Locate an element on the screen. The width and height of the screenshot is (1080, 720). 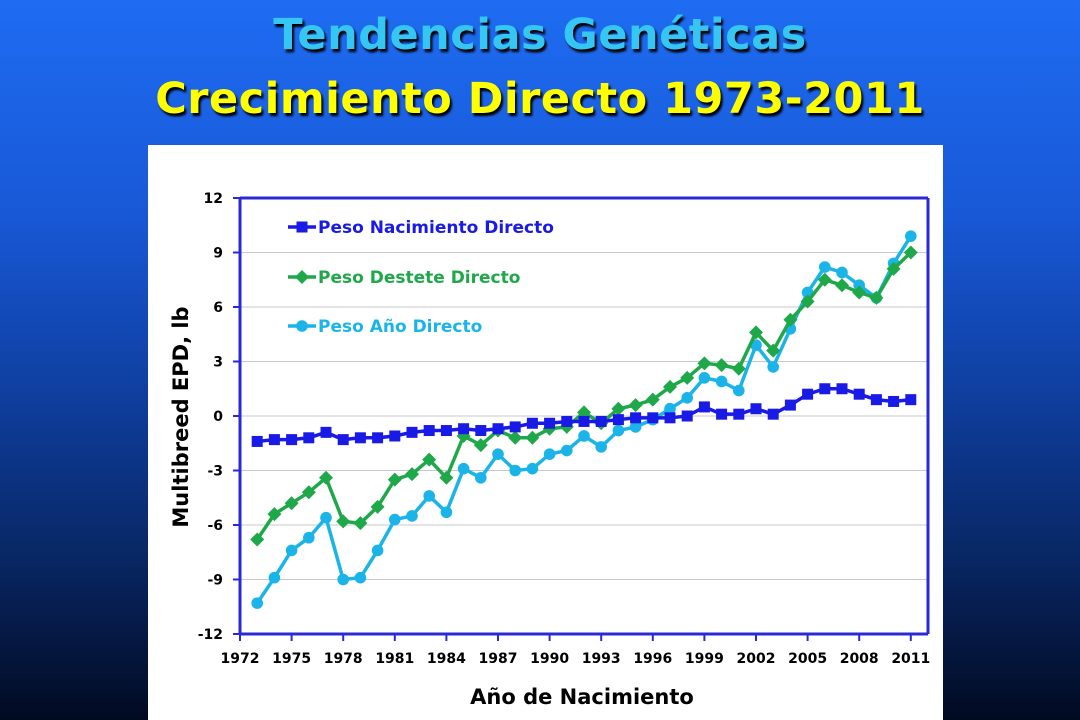
x-tick-label: 1999 is located at coordinates (704, 659).